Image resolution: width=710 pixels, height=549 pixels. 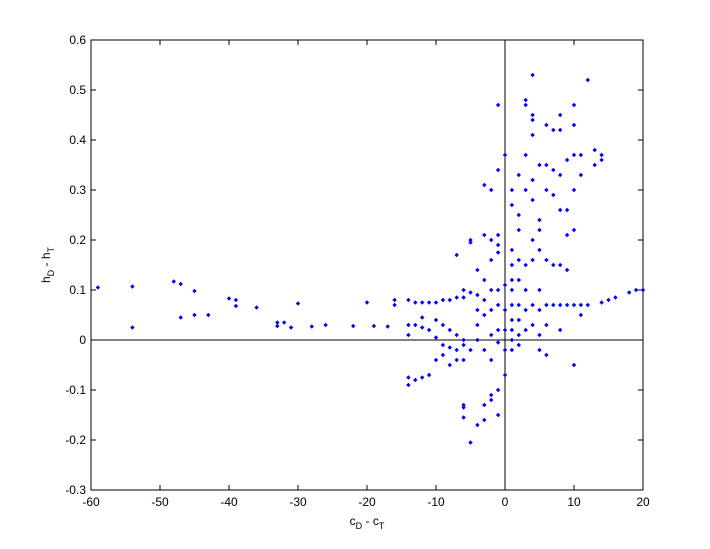 What do you see at coordinates (160, 502) in the screenshot?
I see `x-tick-label: -50` at bounding box center [160, 502].